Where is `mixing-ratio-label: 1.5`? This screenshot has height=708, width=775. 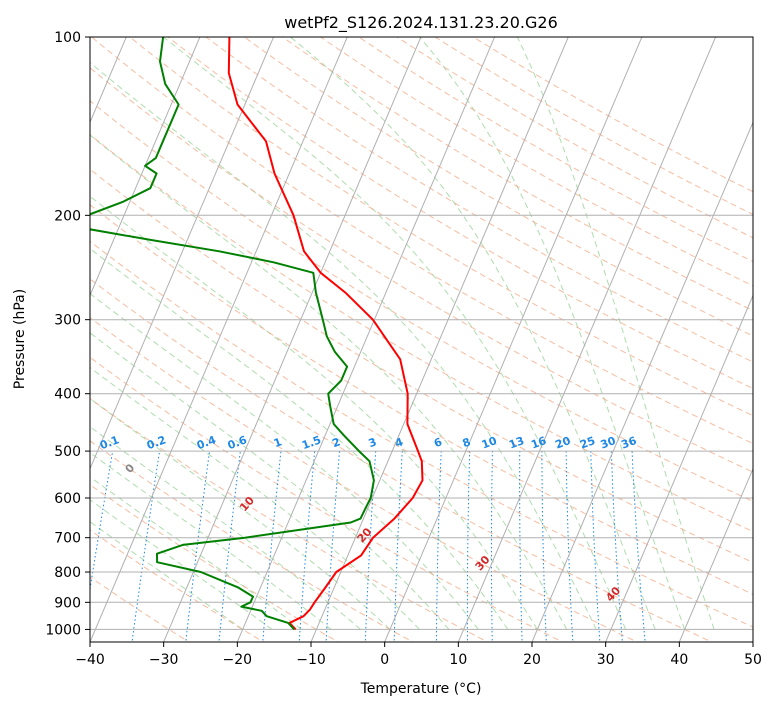
mixing-ratio-label: 1.5 is located at coordinates (311, 442).